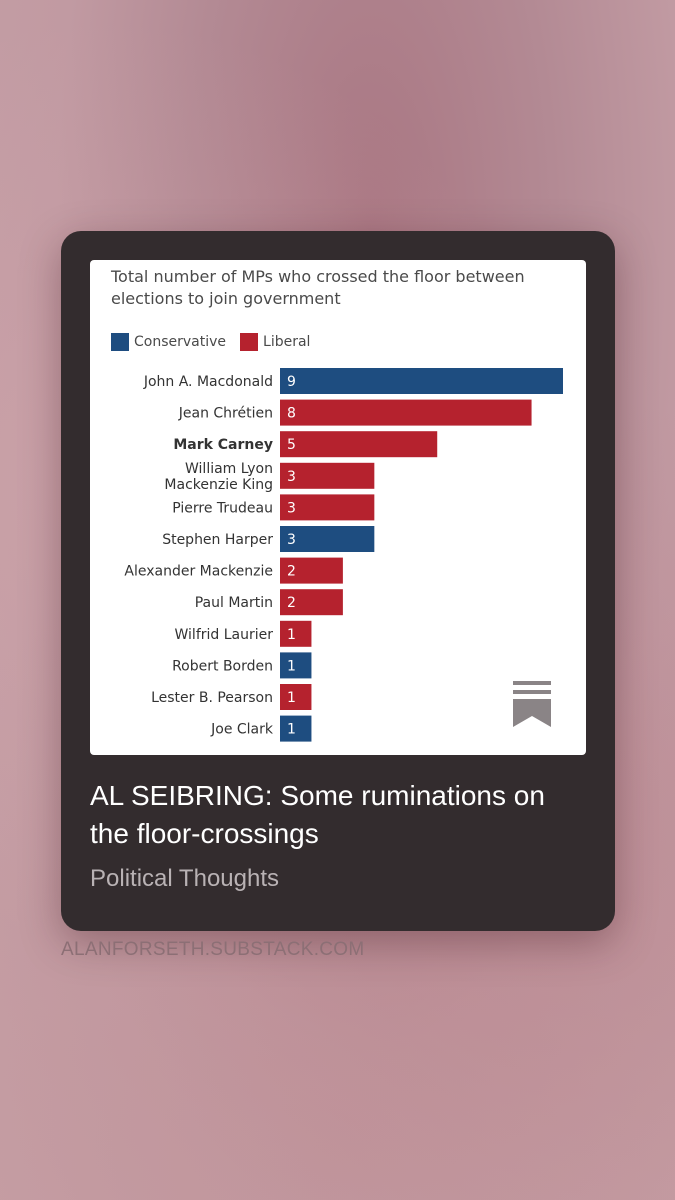 The image size is (675, 1200). I want to click on category-label: Wilfrid Laurier, so click(224, 635).